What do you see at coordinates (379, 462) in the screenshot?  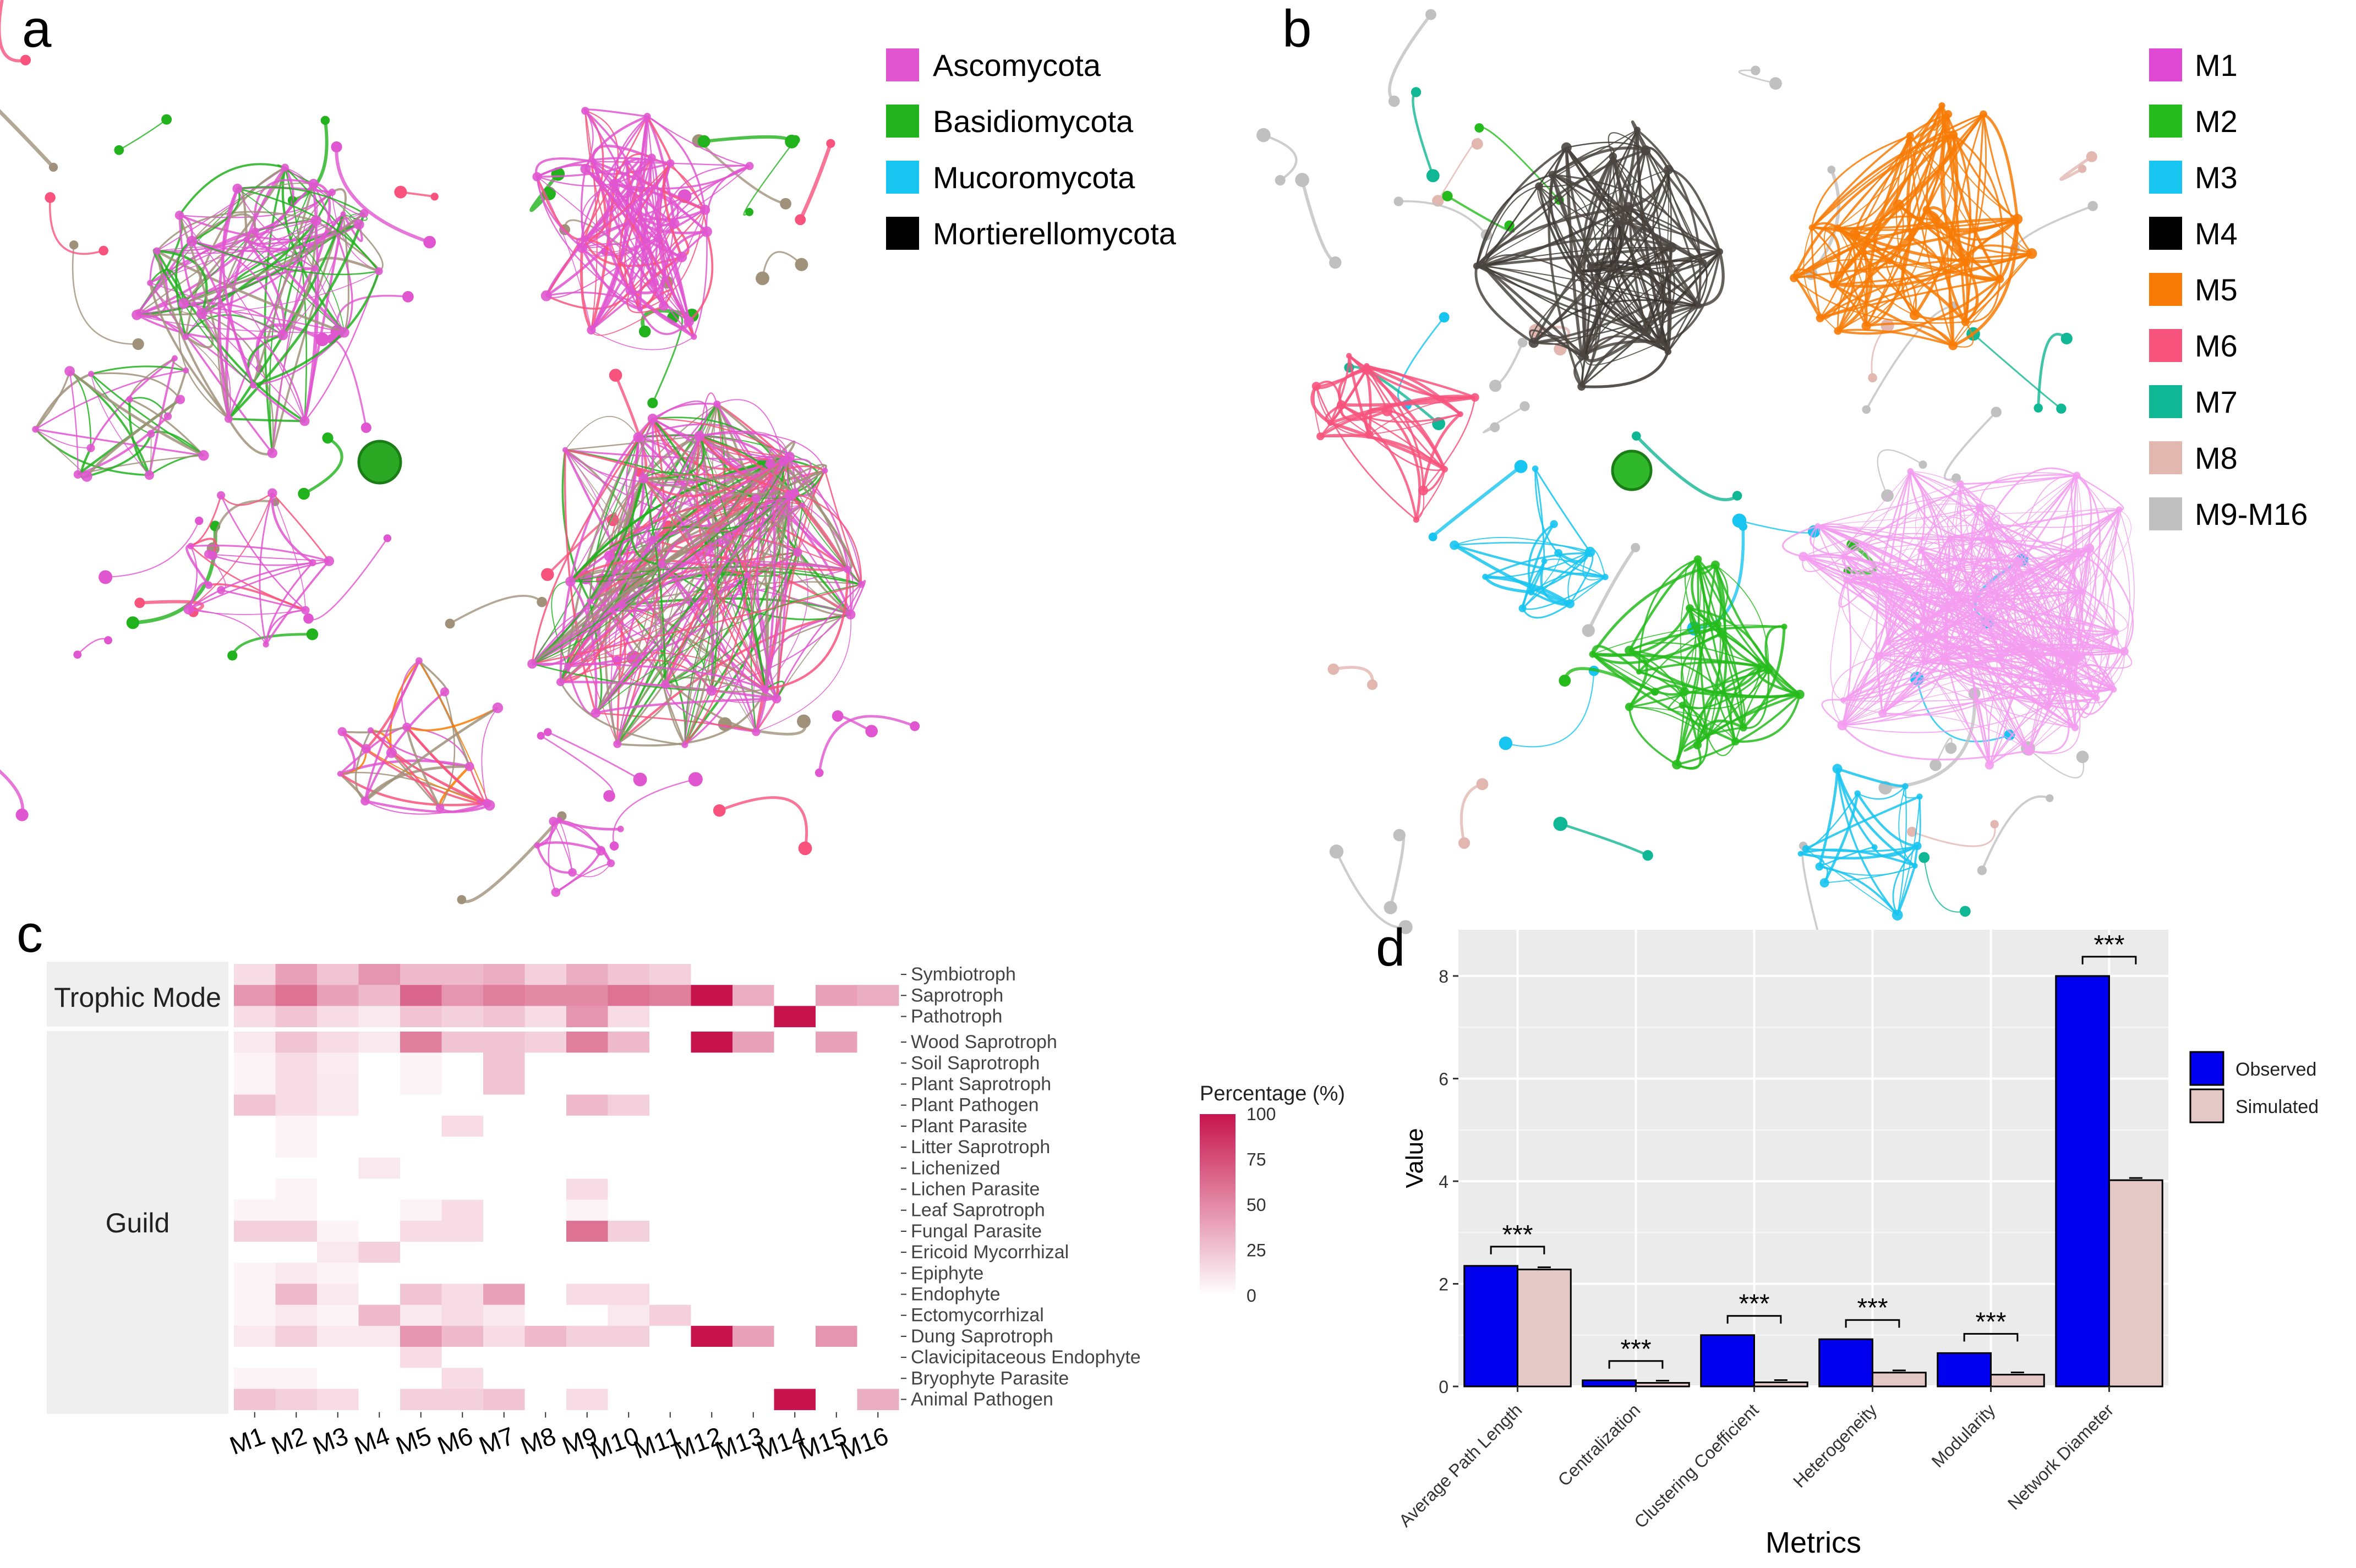 I see `network-a-hub` at bounding box center [379, 462].